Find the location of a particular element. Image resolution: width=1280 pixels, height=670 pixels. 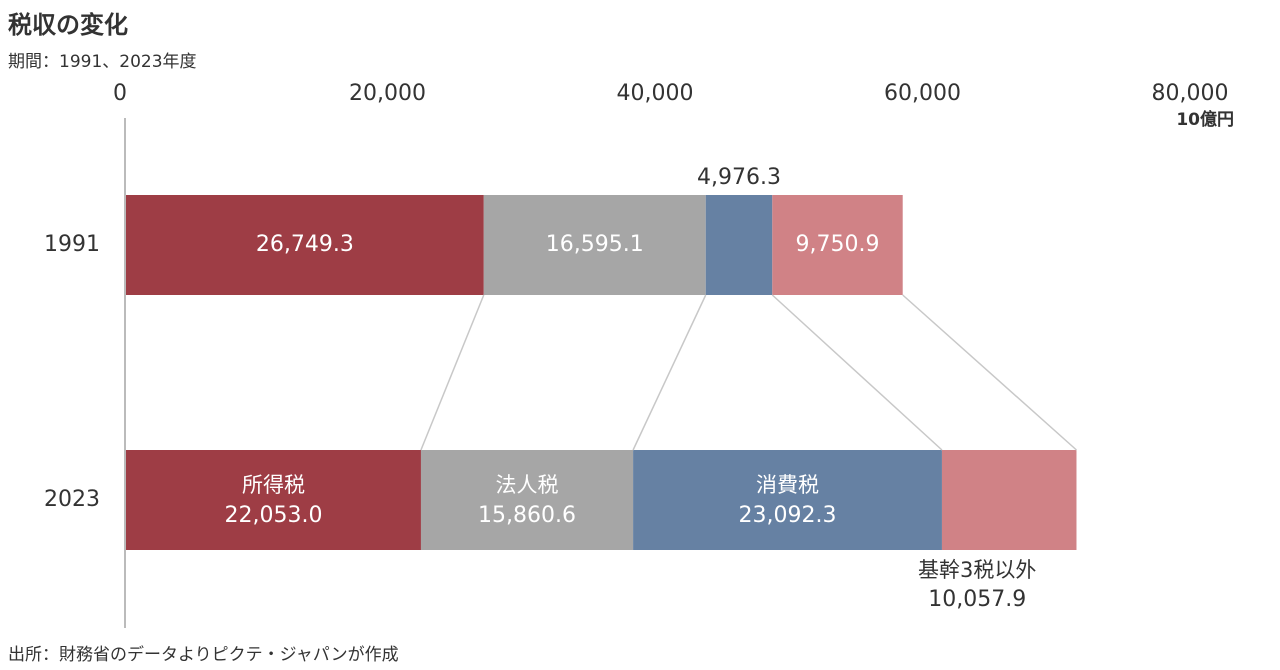

x-tick-label: 40,000 is located at coordinates (655, 93).